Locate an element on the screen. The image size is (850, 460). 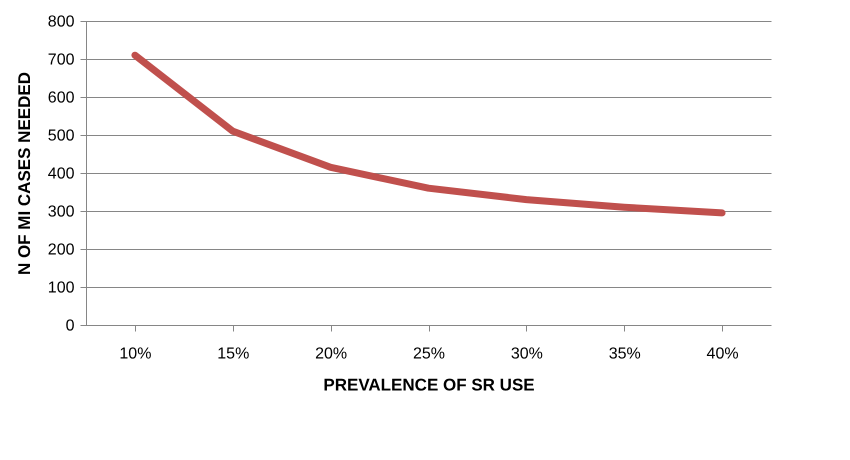
x-tick-label: 40% is located at coordinates (722, 354).